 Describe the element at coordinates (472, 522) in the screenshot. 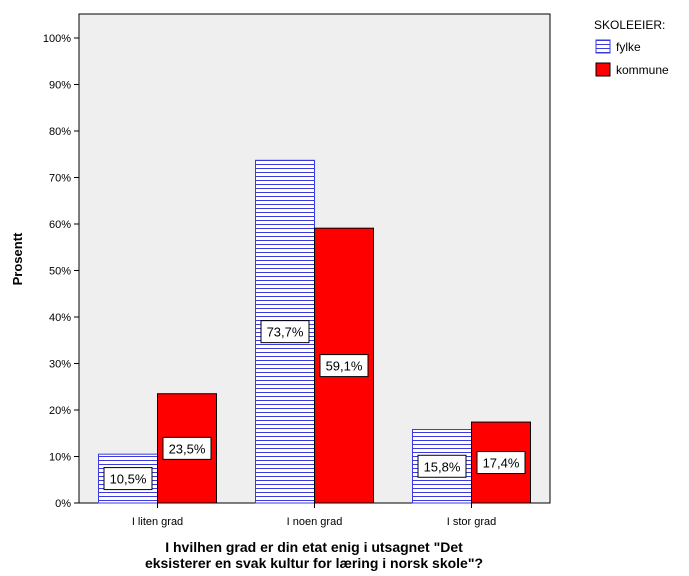

I see `x-tick-label: I stor grad` at that location.